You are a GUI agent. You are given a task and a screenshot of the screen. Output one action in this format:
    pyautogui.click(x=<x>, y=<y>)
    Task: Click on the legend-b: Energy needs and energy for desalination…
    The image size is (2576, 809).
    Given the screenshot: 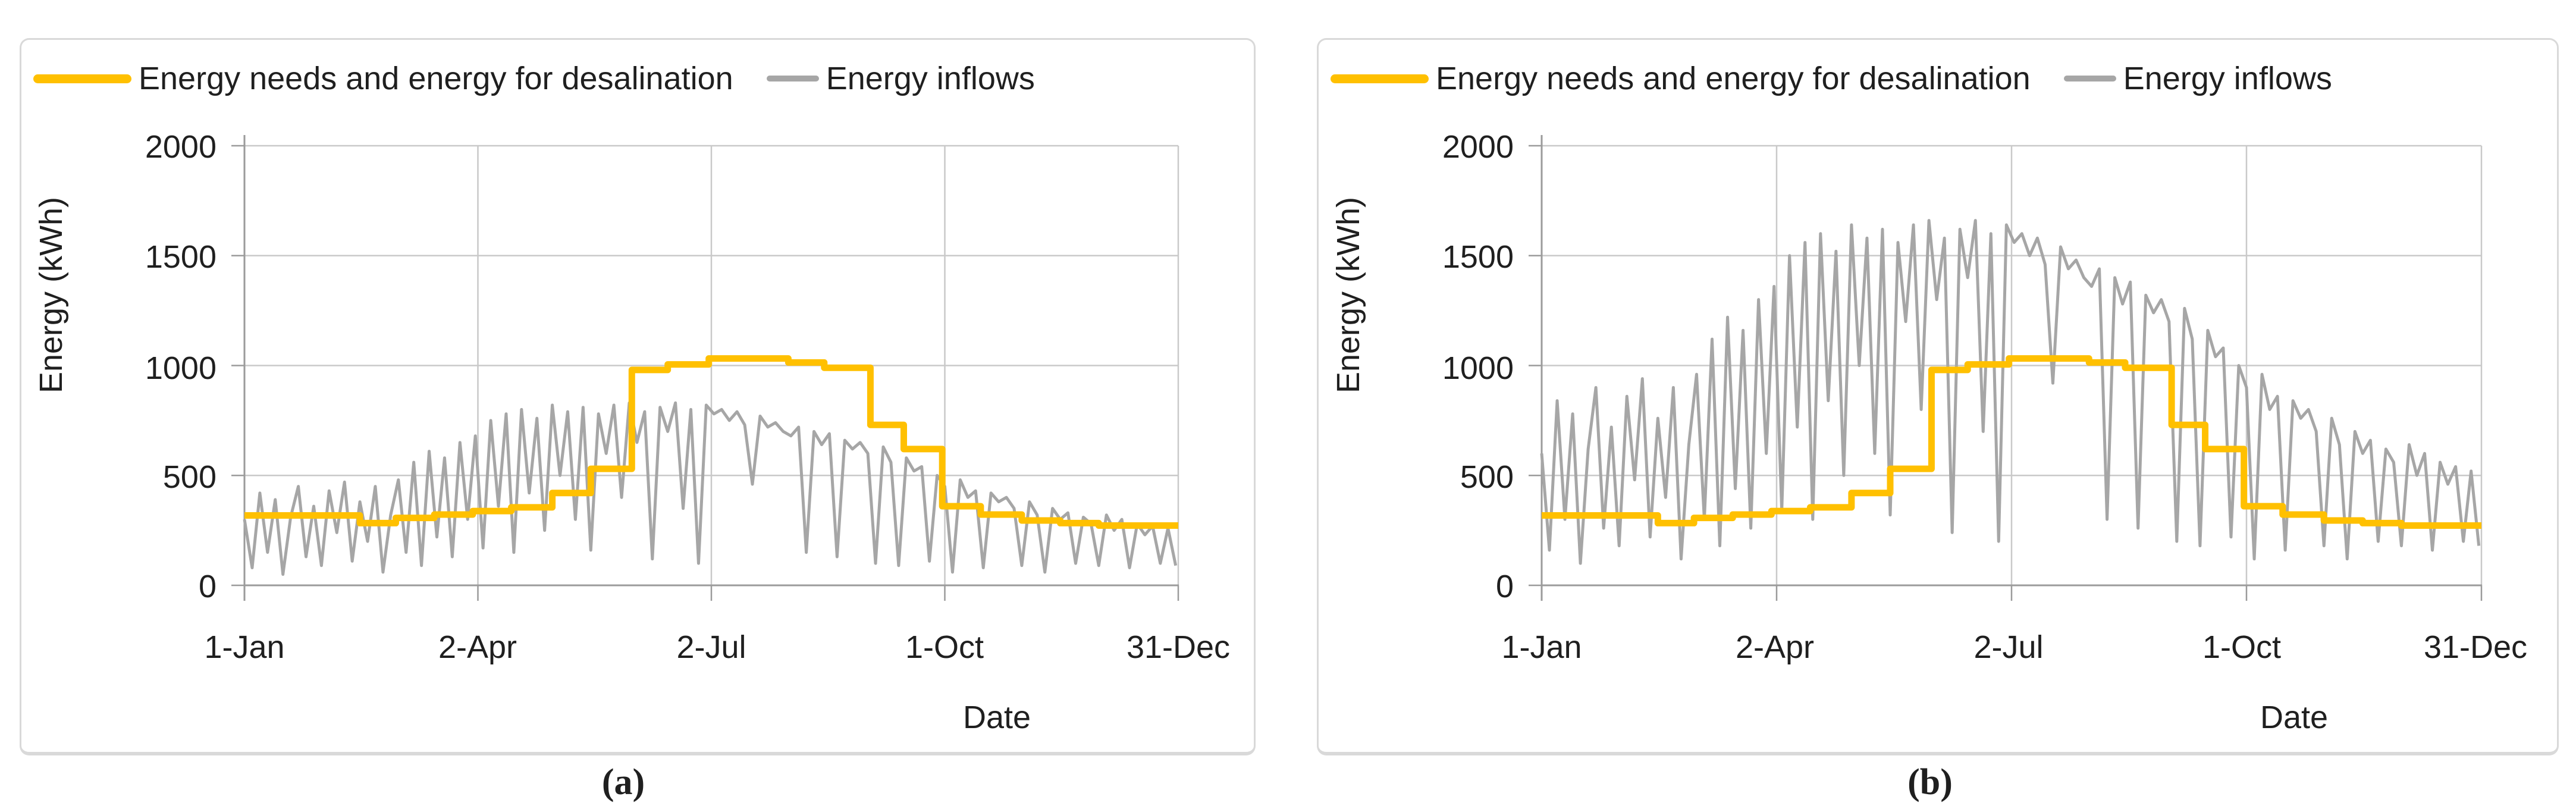 What is the action you would take?
    pyautogui.click(x=1831, y=78)
    